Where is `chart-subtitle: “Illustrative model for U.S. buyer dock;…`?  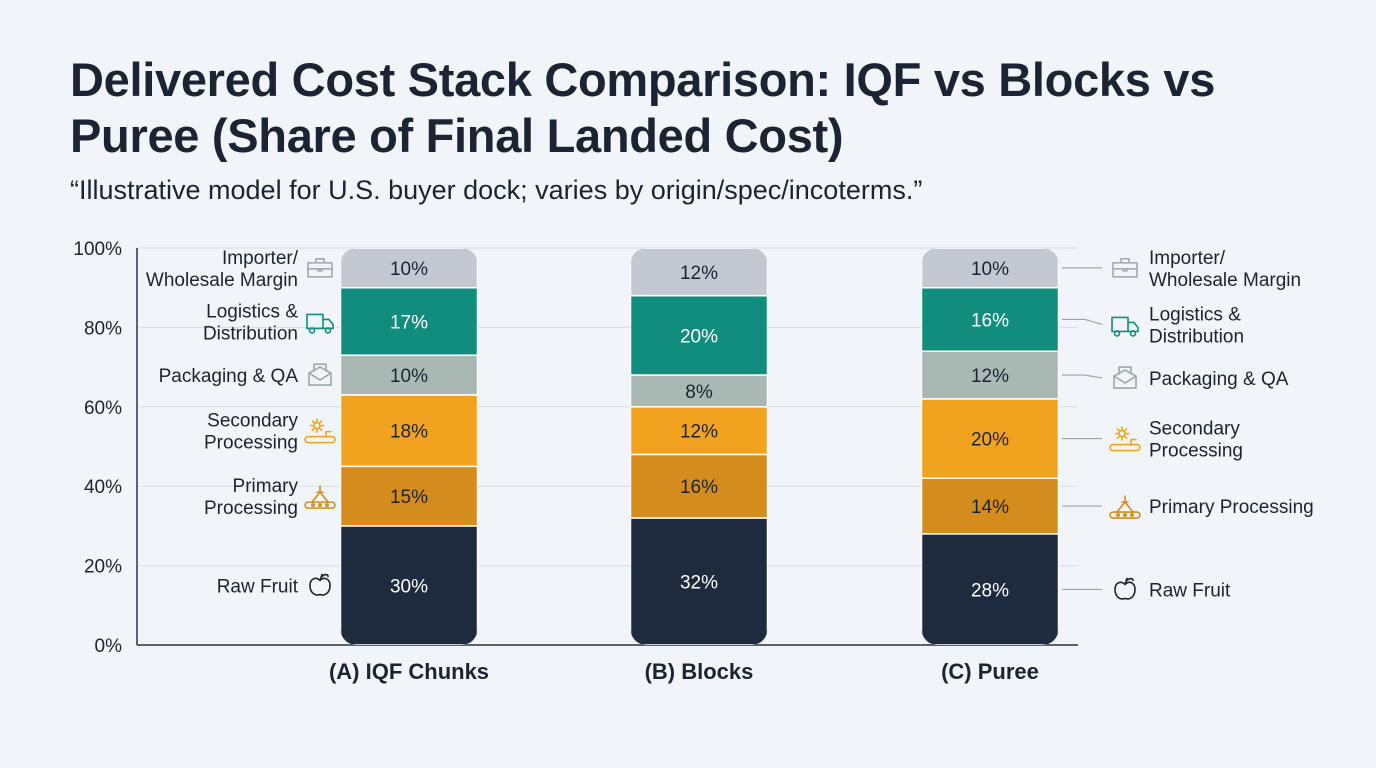
chart-subtitle: “Illustrative model for U.S. buyer dock;… is located at coordinates (496, 190).